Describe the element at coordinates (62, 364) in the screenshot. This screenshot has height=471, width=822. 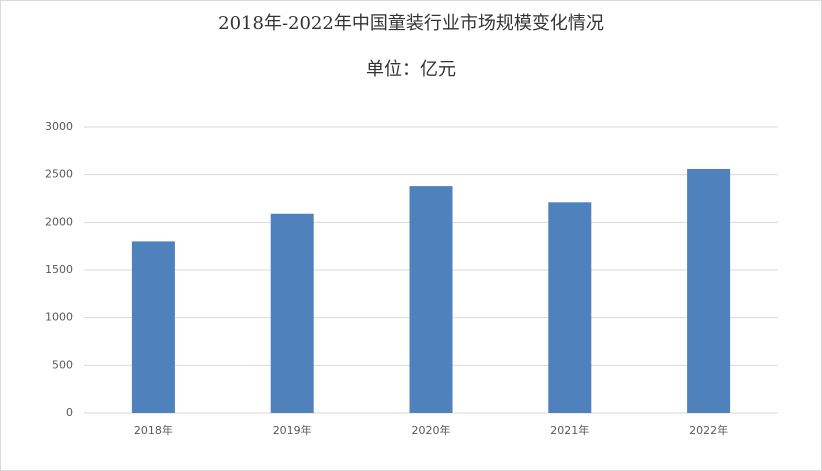
I see `y-tick-label: 500` at that location.